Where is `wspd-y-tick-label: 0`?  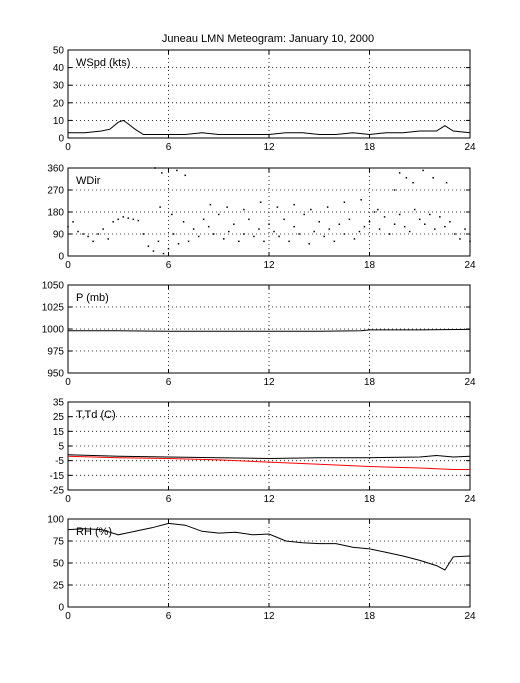 wspd-y-tick-label: 0 is located at coordinates (61, 139).